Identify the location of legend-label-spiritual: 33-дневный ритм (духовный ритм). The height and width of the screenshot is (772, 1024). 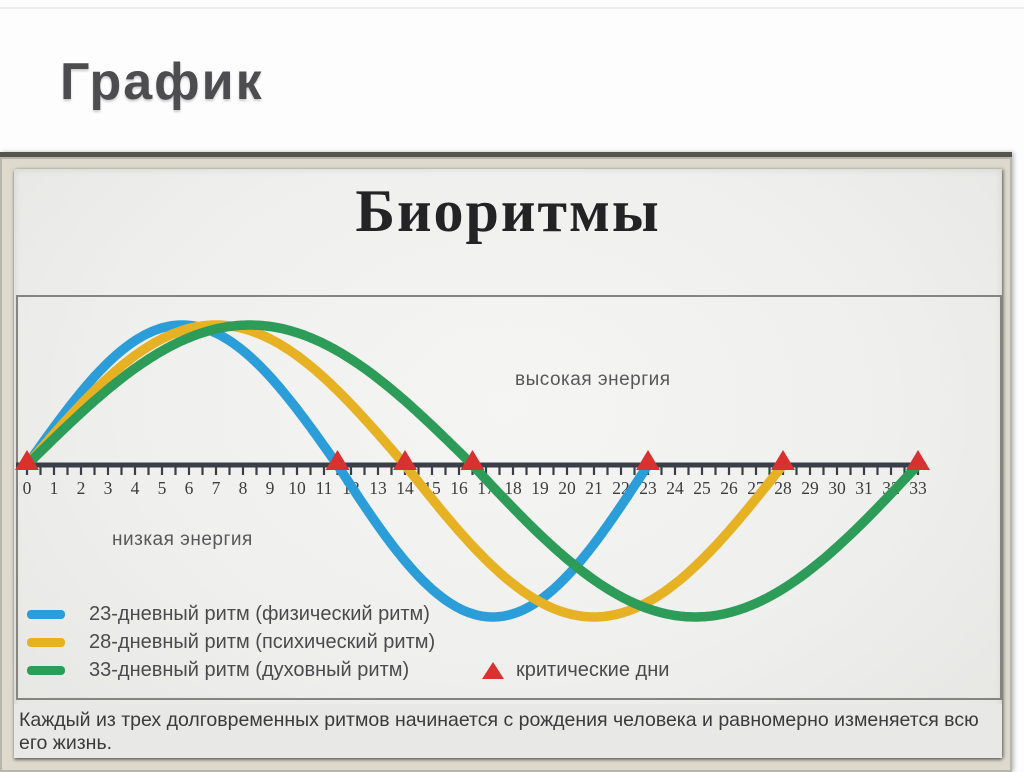
(249, 669).